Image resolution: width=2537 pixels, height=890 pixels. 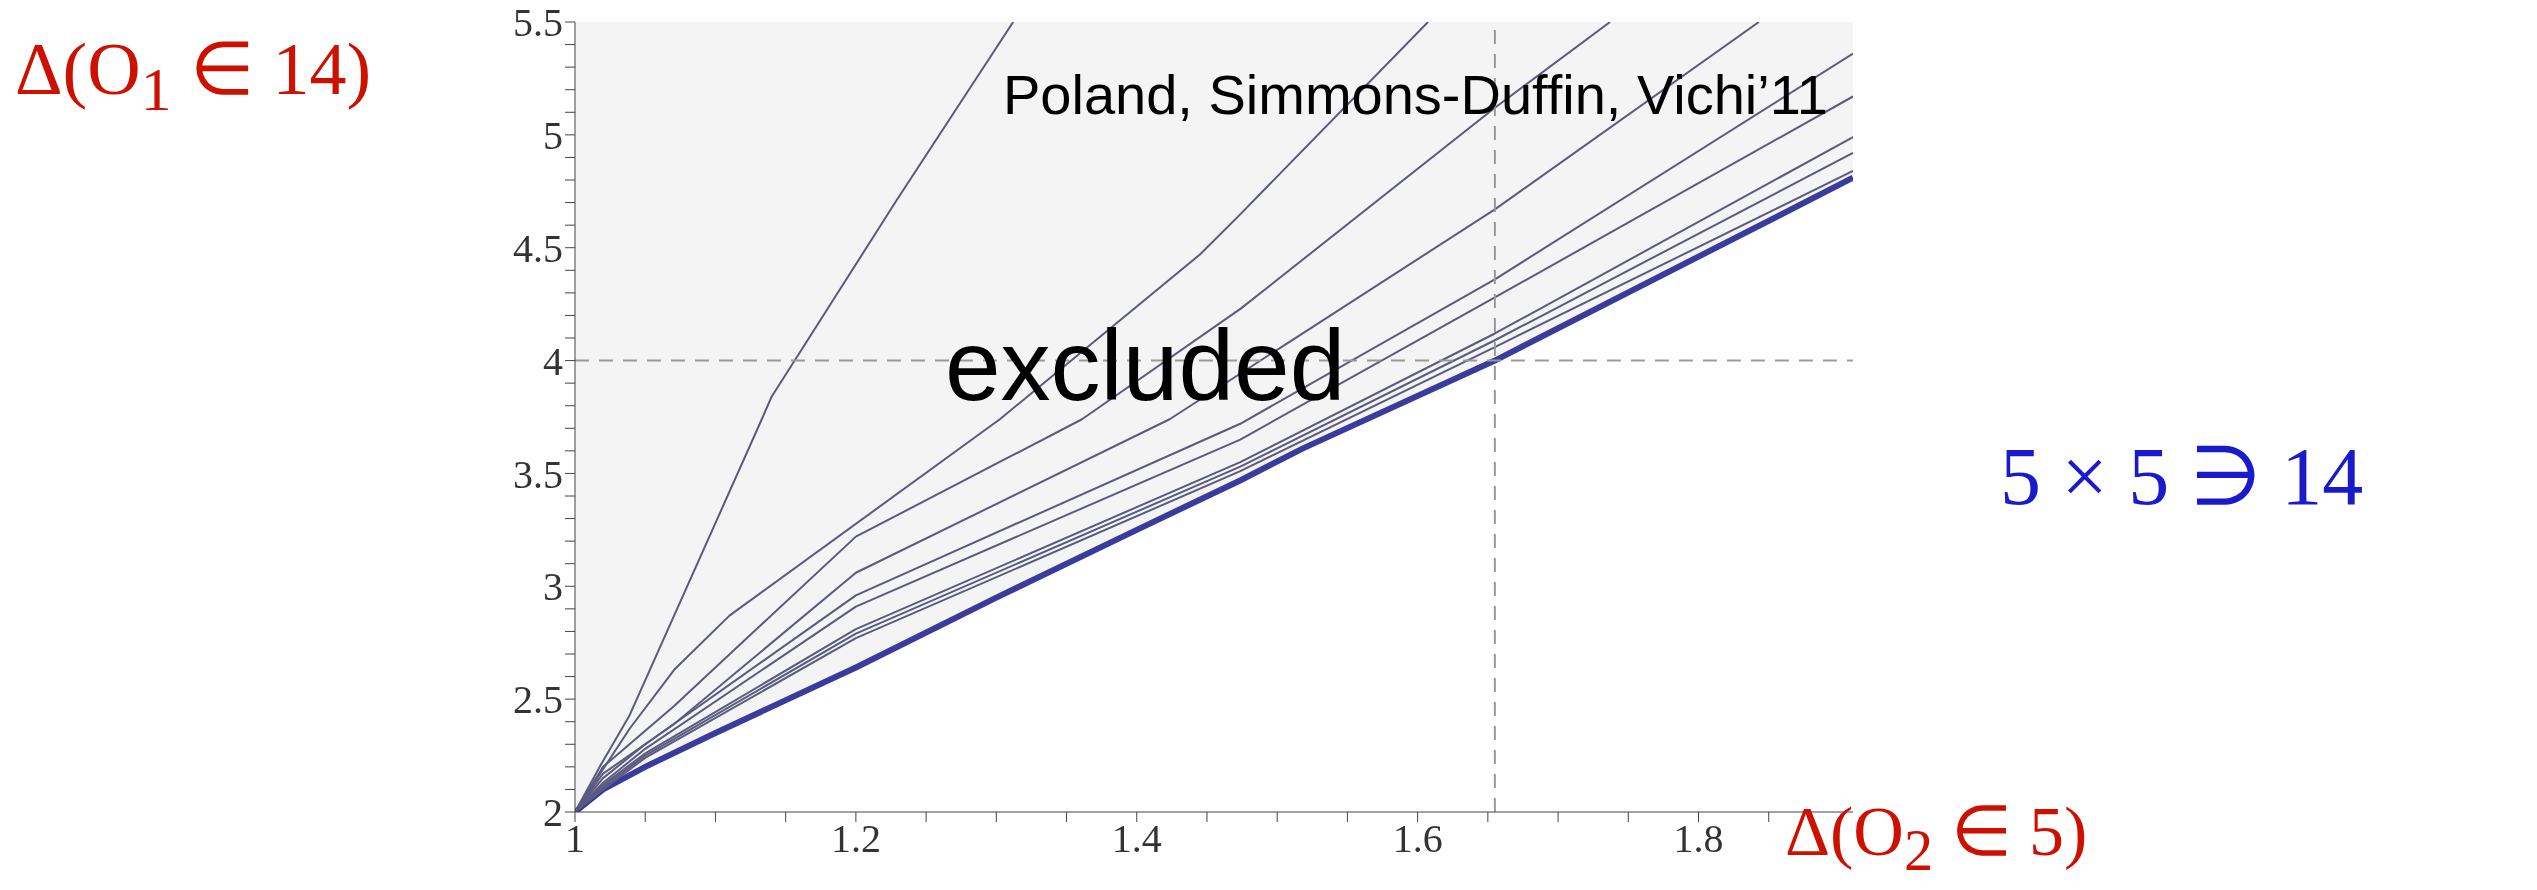 I want to click on y-tick-label: 4, so click(x=553, y=361).